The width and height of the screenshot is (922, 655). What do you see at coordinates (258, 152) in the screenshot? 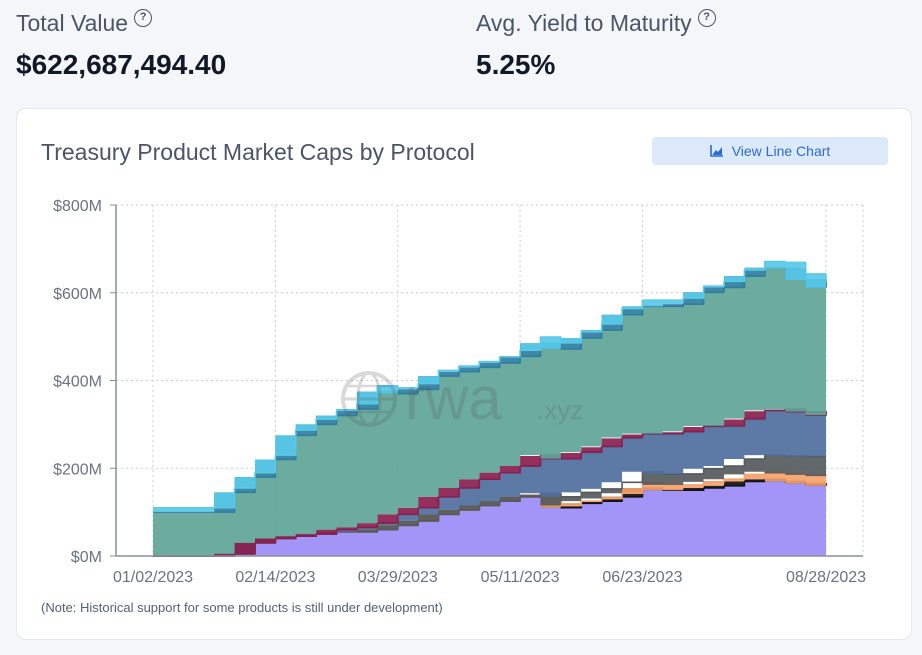
I see `chart-title: Treasury Product Market Caps by Protocol` at bounding box center [258, 152].